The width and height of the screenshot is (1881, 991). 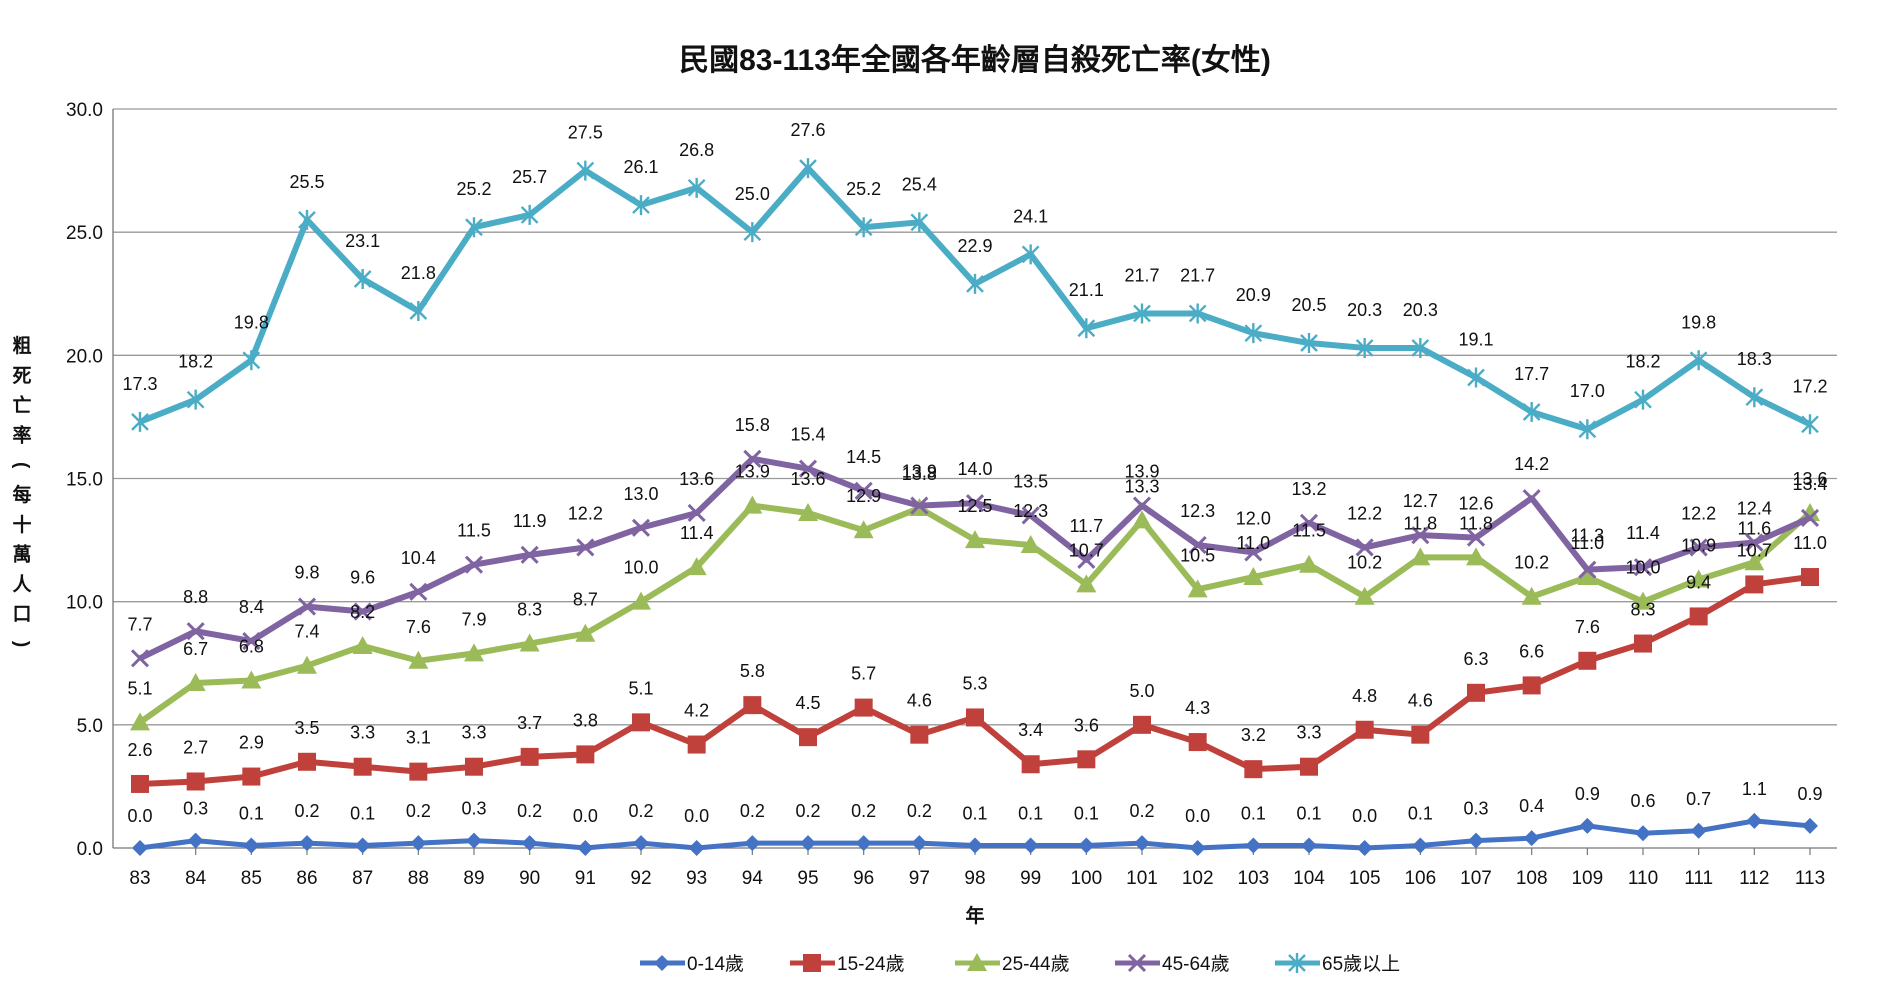 What do you see at coordinates (84, 480) in the screenshot?
I see `y-tick-label: 15.0` at bounding box center [84, 480].